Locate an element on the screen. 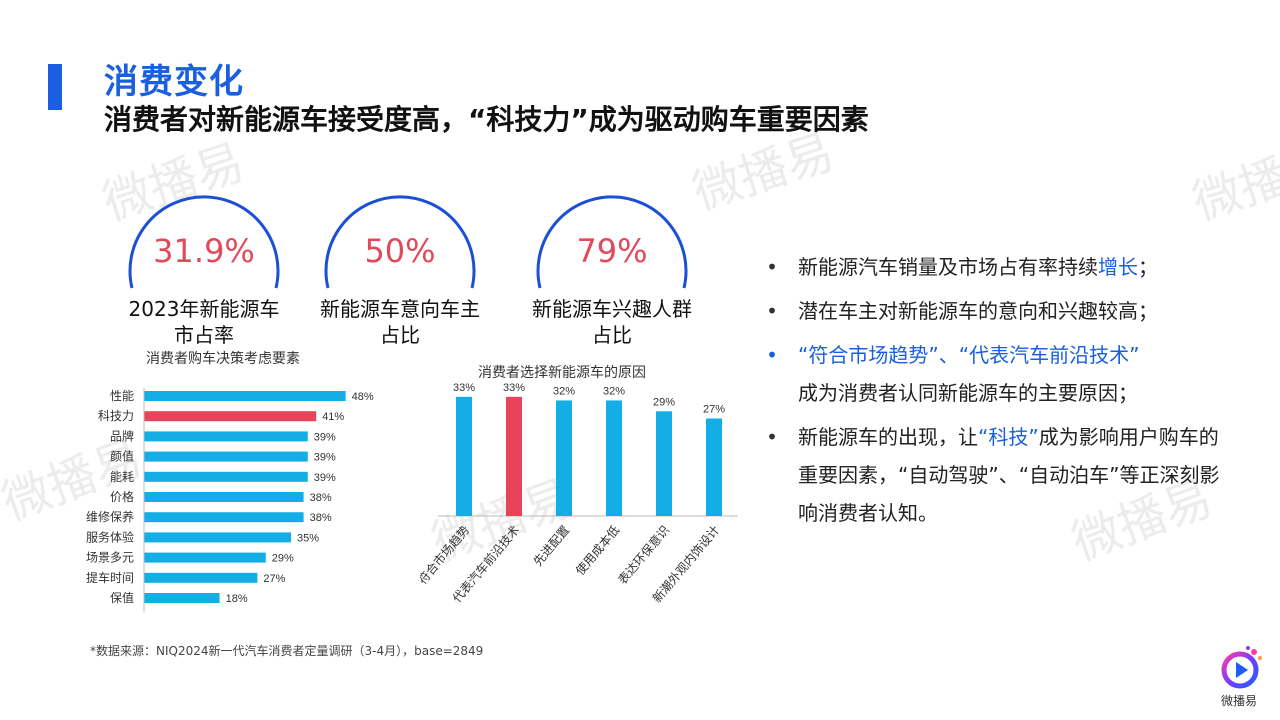  hbar-value-label: 48% is located at coordinates (363, 397).